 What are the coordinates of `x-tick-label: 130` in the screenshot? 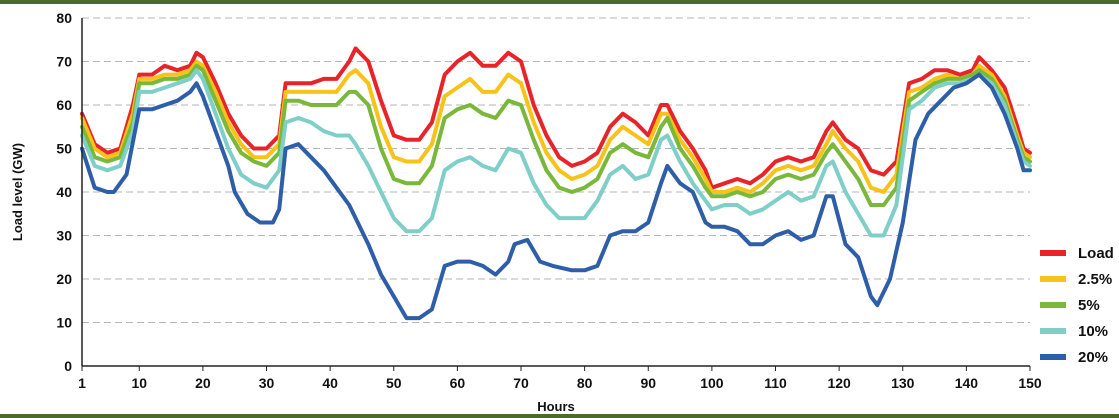 It's located at (903, 383).